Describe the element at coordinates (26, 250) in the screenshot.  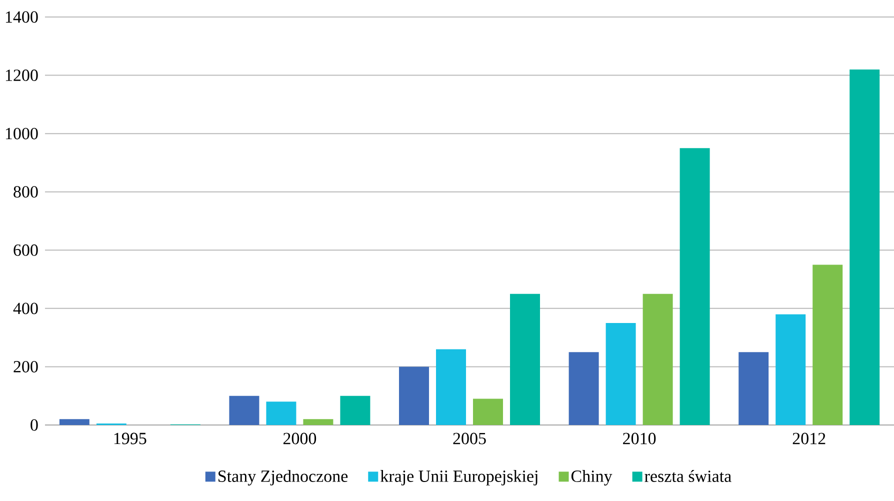
I see `y-tick-label: 600` at that location.